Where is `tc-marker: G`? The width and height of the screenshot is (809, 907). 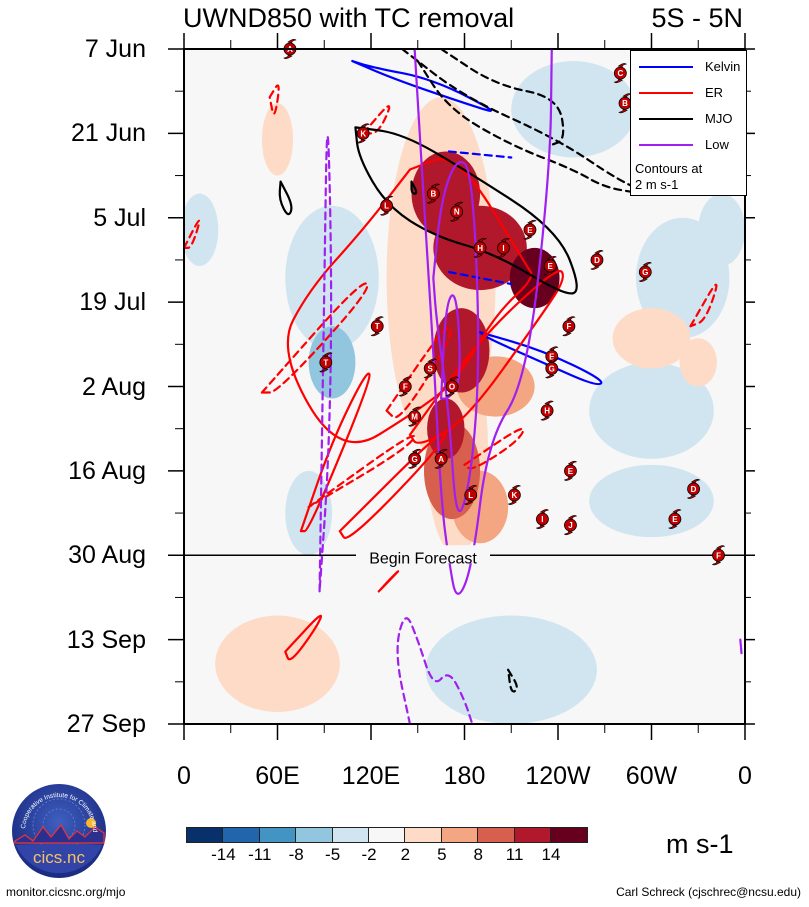 tc-marker: G is located at coordinates (645, 272).